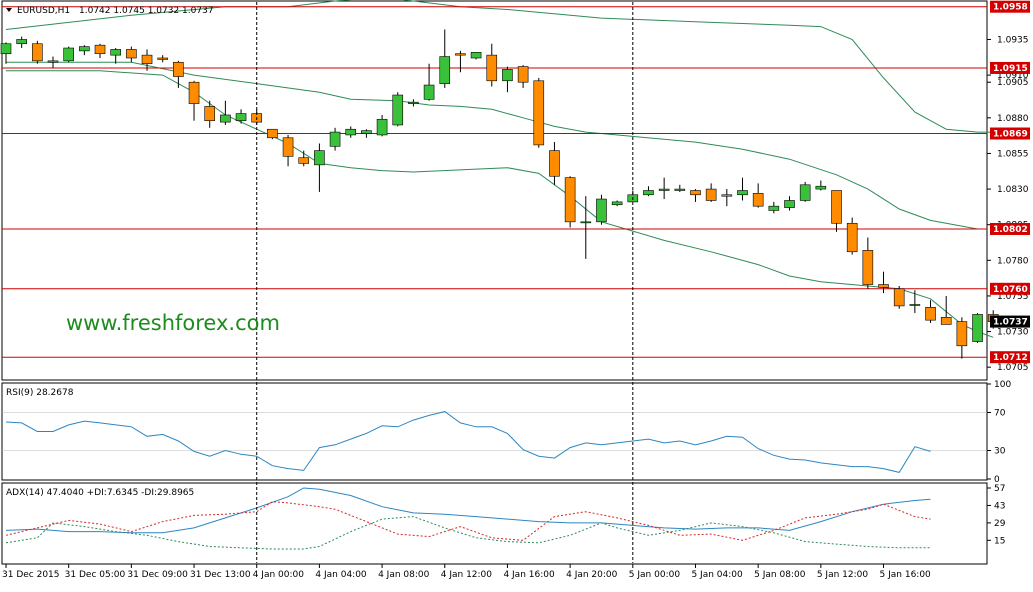 Image resolution: width=1033 pixels, height=592 pixels. Describe the element at coordinates (1013, 119) in the screenshot. I see `y-tick-label: 1.0880` at that location.